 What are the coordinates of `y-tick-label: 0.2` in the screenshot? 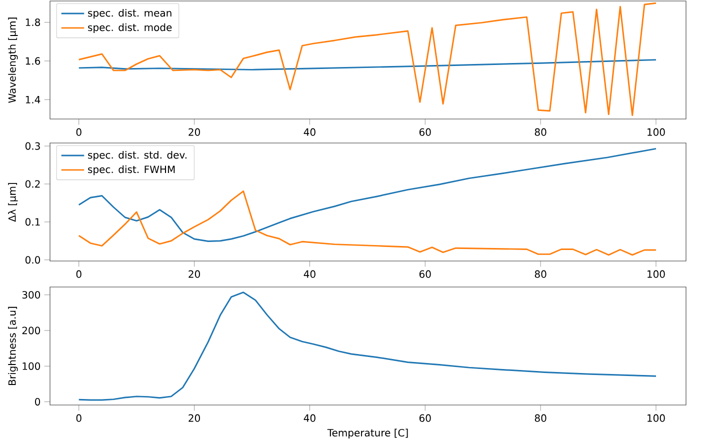 It's located at (32, 184).